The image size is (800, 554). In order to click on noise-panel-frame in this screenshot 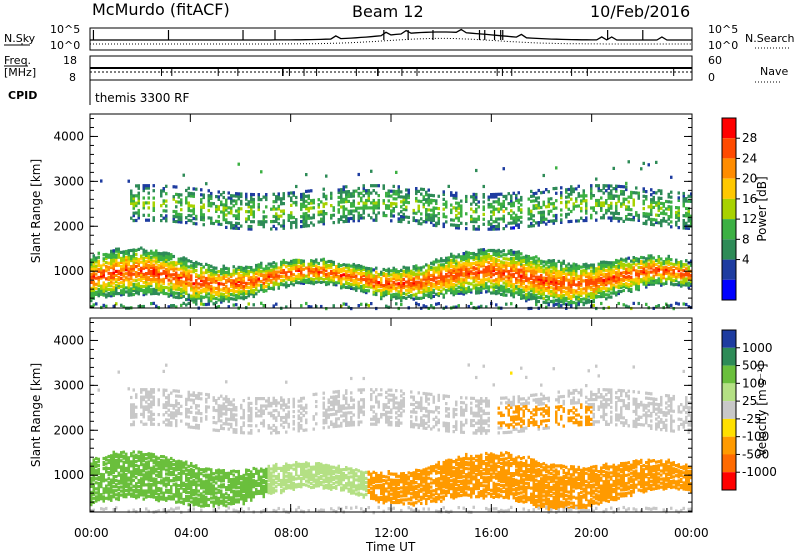, I will do `click(391, 39)`.